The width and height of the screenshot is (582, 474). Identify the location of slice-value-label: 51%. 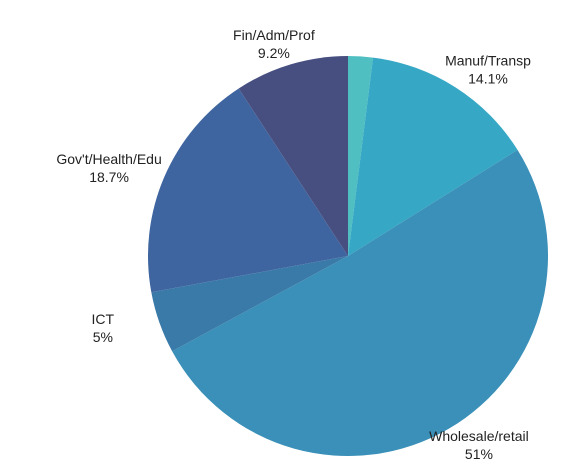
(479, 454).